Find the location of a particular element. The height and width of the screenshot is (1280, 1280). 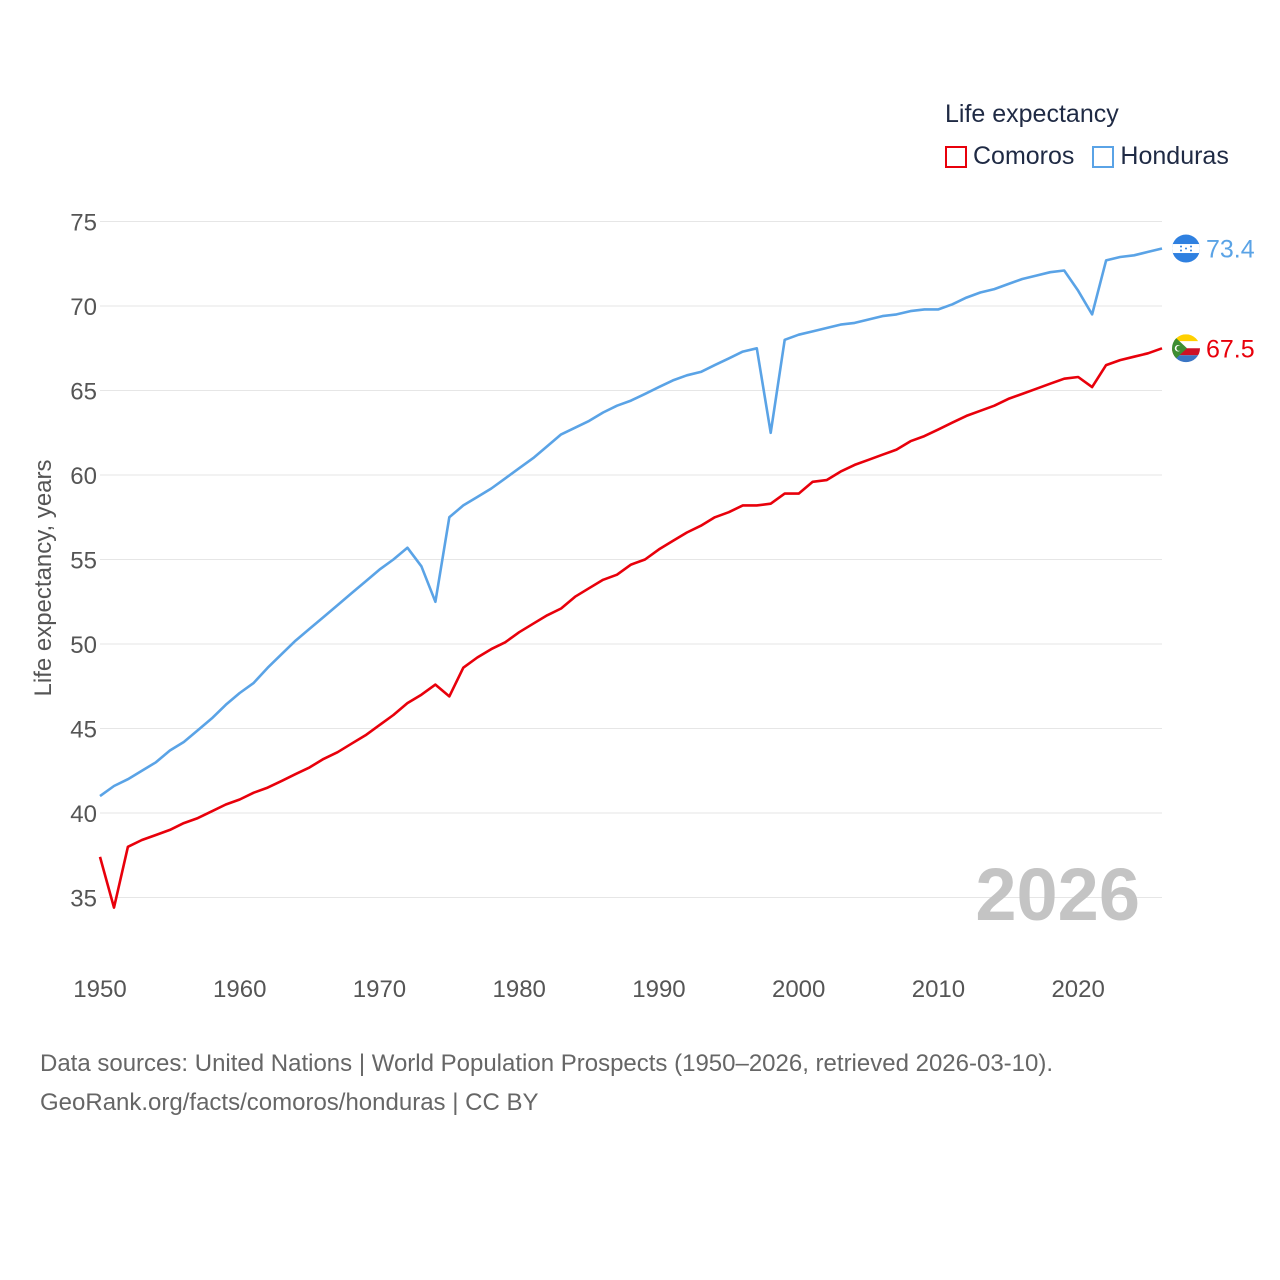

y-tick-label-50: 50 is located at coordinates (83, 645).